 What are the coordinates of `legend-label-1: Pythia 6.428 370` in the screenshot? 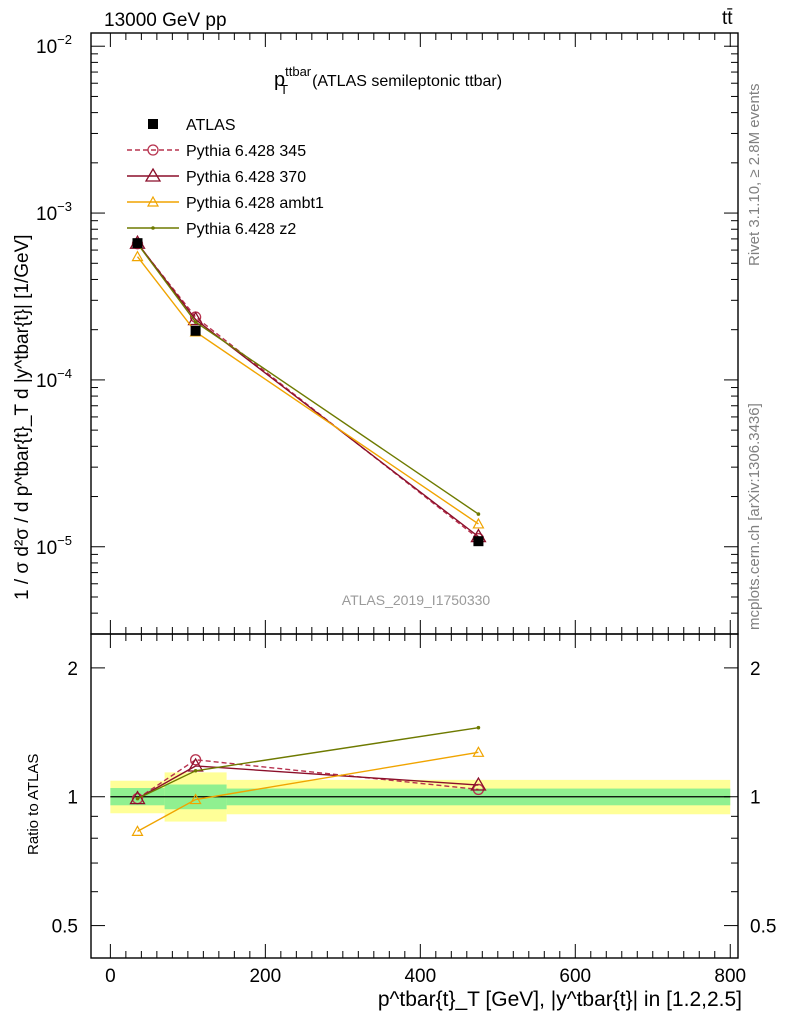 It's located at (246, 177).